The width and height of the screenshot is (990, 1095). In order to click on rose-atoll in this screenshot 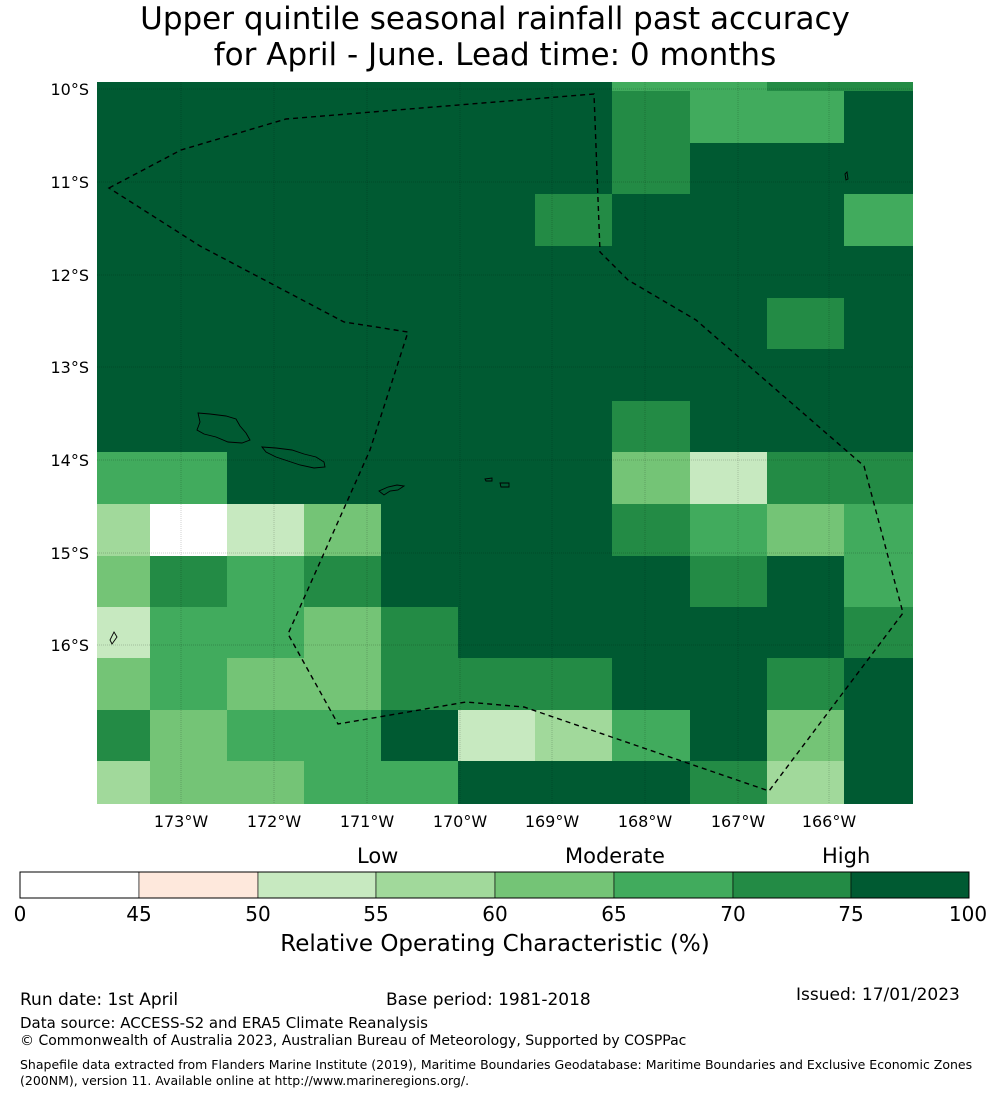, I will do `click(113, 638)`.